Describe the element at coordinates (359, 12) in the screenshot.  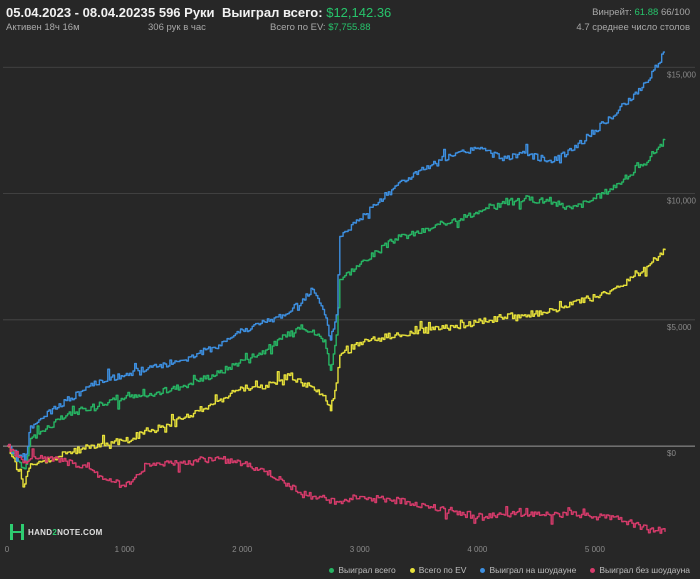
I see `won-total-value: $12,142.36` at that location.